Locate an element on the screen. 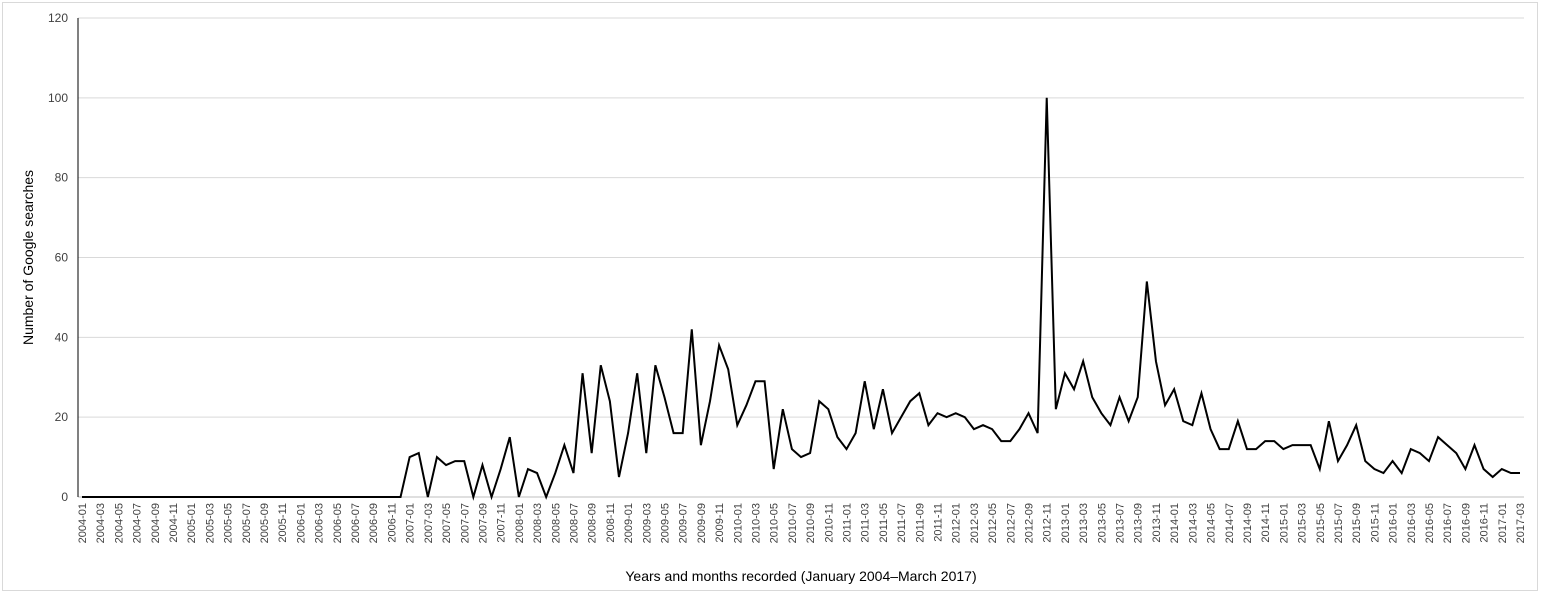 The height and width of the screenshot is (595, 1542). x-tick-label-2007-01: 2007-01 is located at coordinates (411, 523).